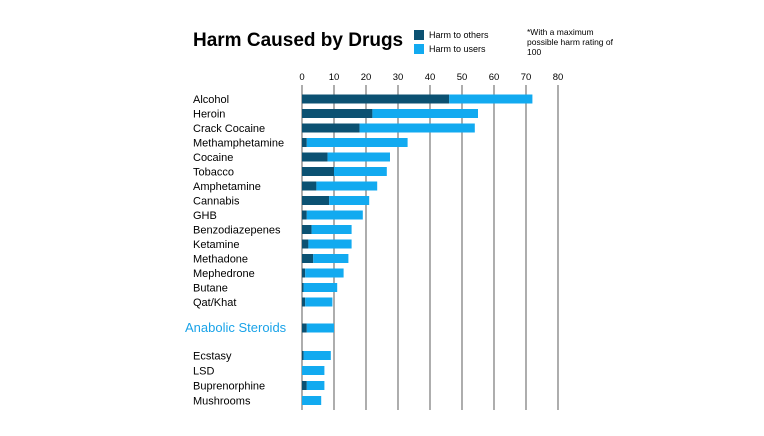 The width and height of the screenshot is (764, 436). What do you see at coordinates (237, 231) in the screenshot?
I see `category-label-benzodiazepenes: Benzodiazepenes` at bounding box center [237, 231].